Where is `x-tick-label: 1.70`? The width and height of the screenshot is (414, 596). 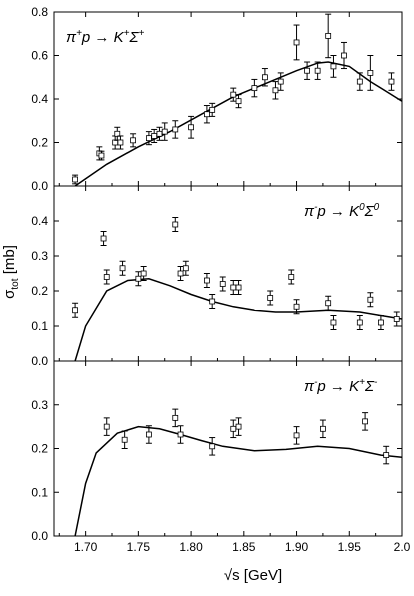
x-tick-label: 1.70 is located at coordinates (86, 547).